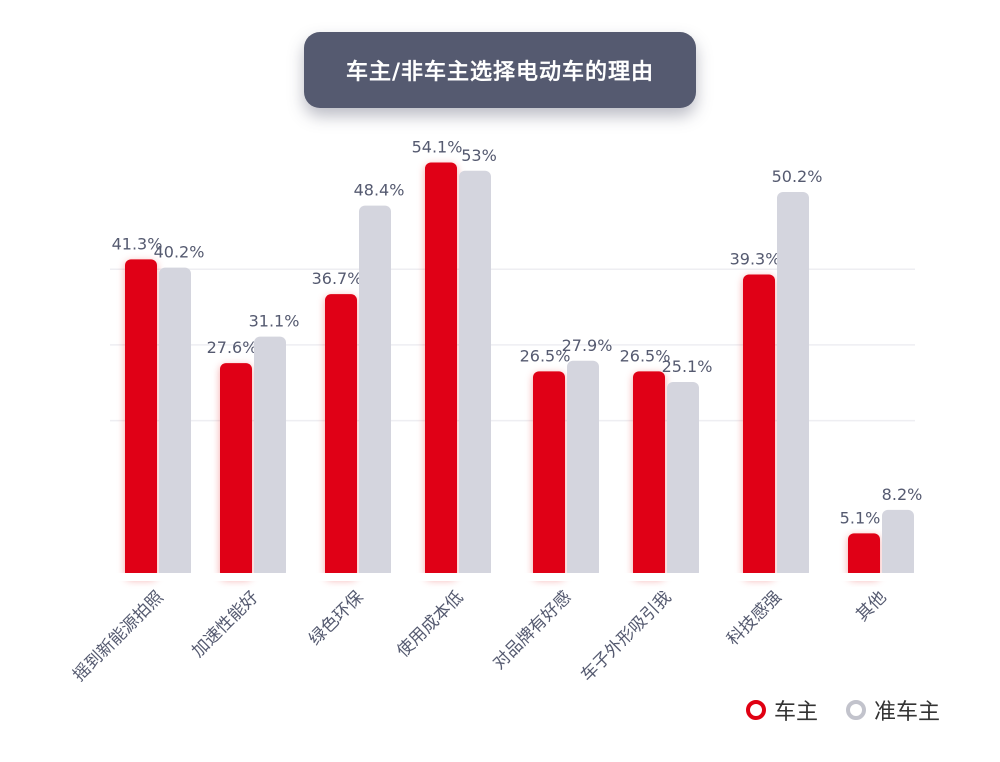 This screenshot has height=762, width=1000. What do you see at coordinates (902, 494) in the screenshot?
I see `data-label-prospect: 8.2%` at bounding box center [902, 494].